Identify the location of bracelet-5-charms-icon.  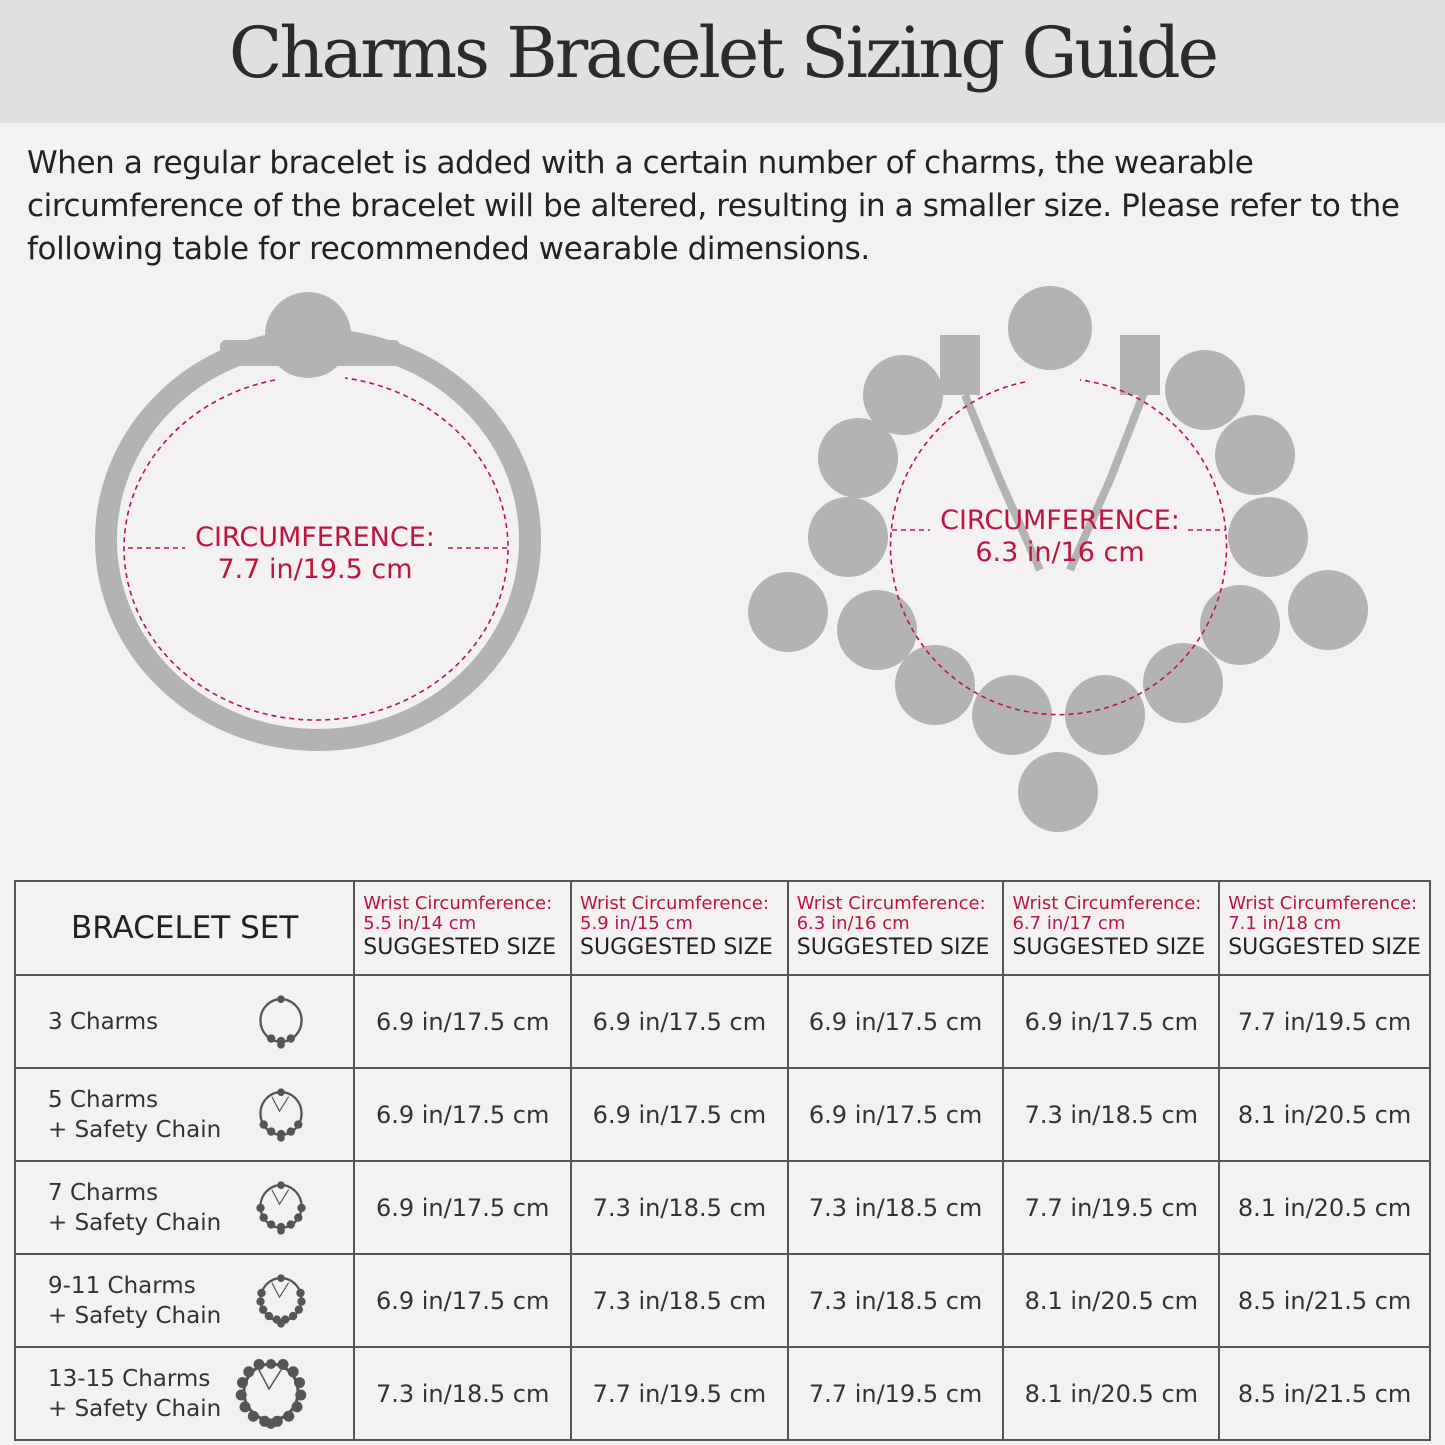
(281, 1114).